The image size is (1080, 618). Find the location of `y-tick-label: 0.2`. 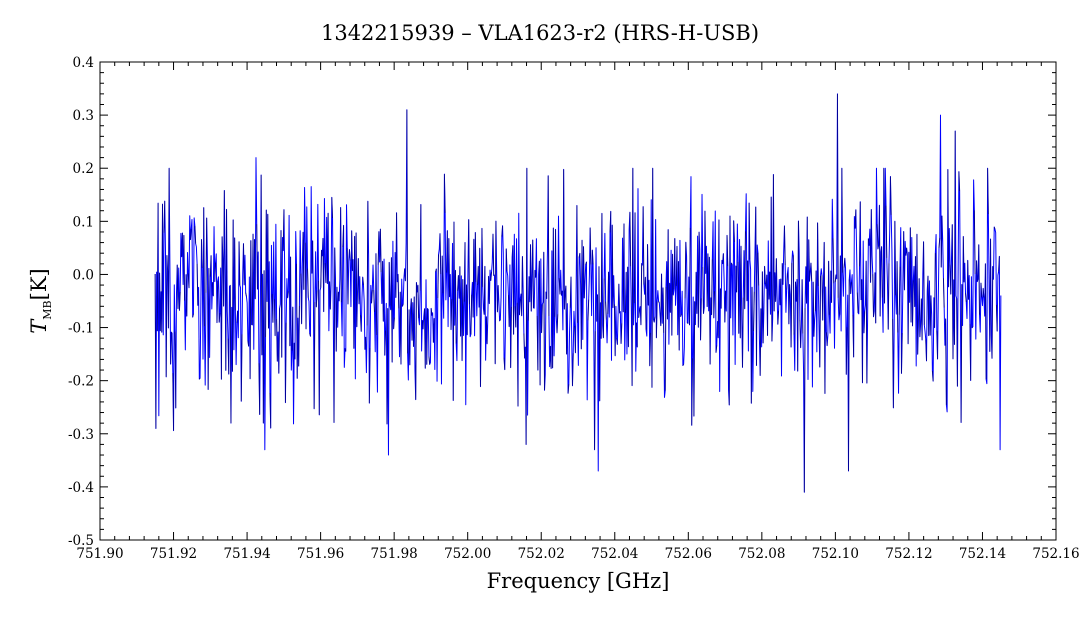

y-tick-label: 0.2 is located at coordinates (83, 169).